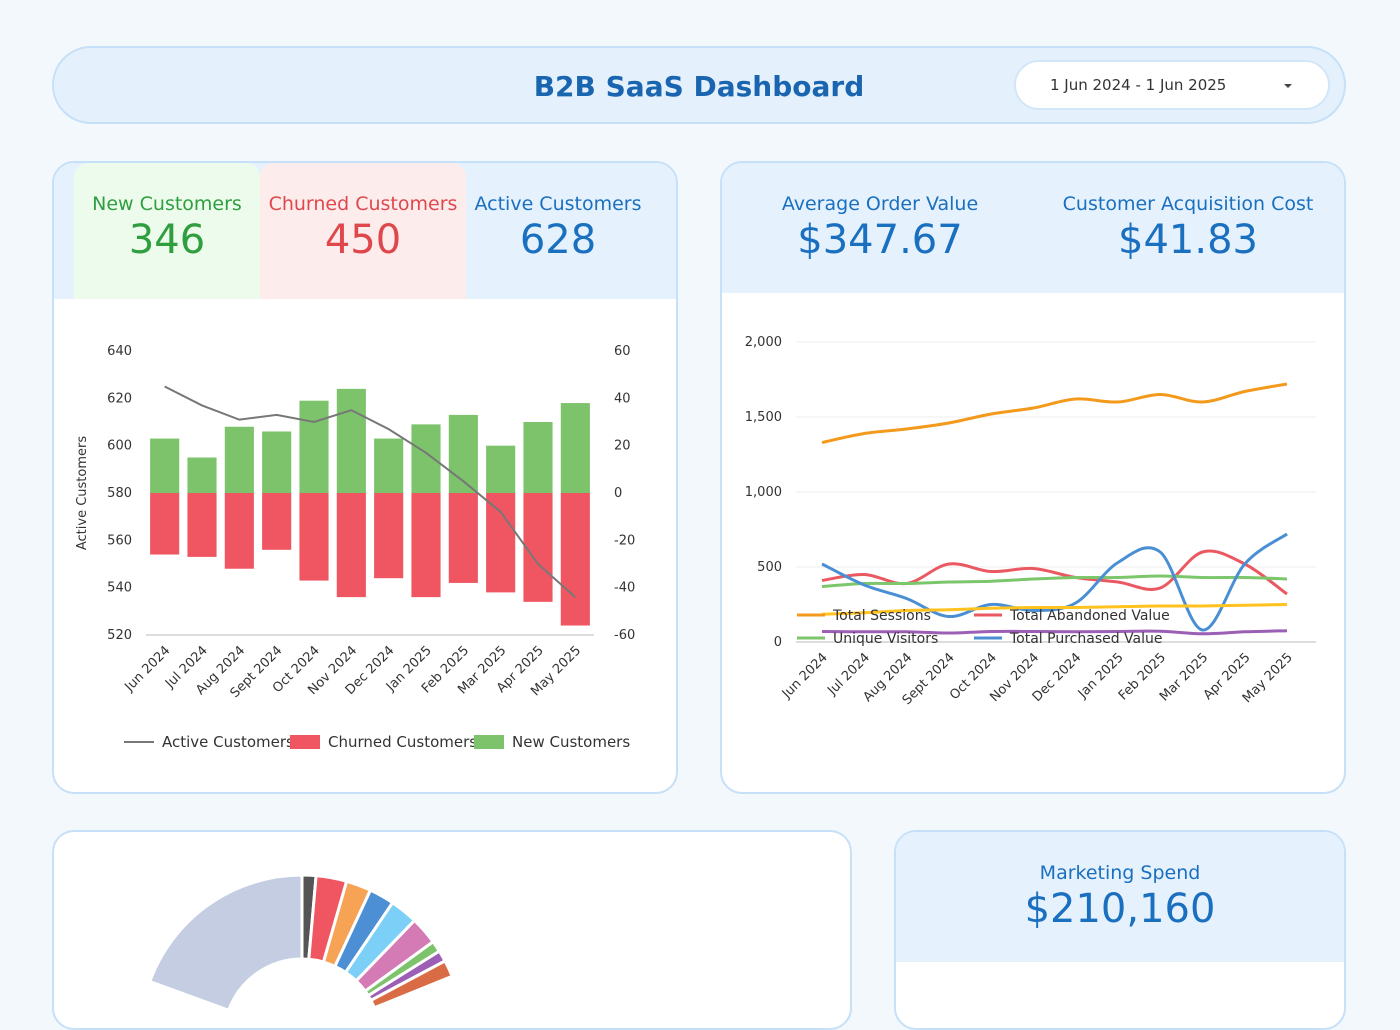 Image resolution: width=1400 pixels, height=1030 pixels. What do you see at coordinates (571, 742) in the screenshot?
I see `legend-label: New Customers` at bounding box center [571, 742].